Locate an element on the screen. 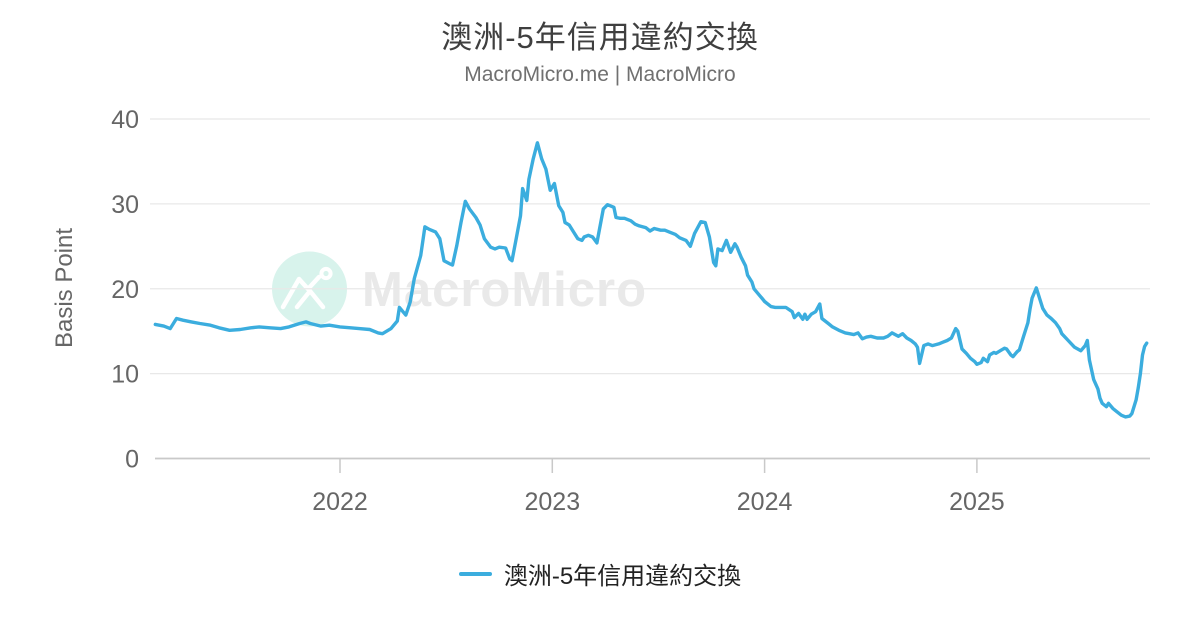  y-tick-label: 40 is located at coordinates (125, 120).